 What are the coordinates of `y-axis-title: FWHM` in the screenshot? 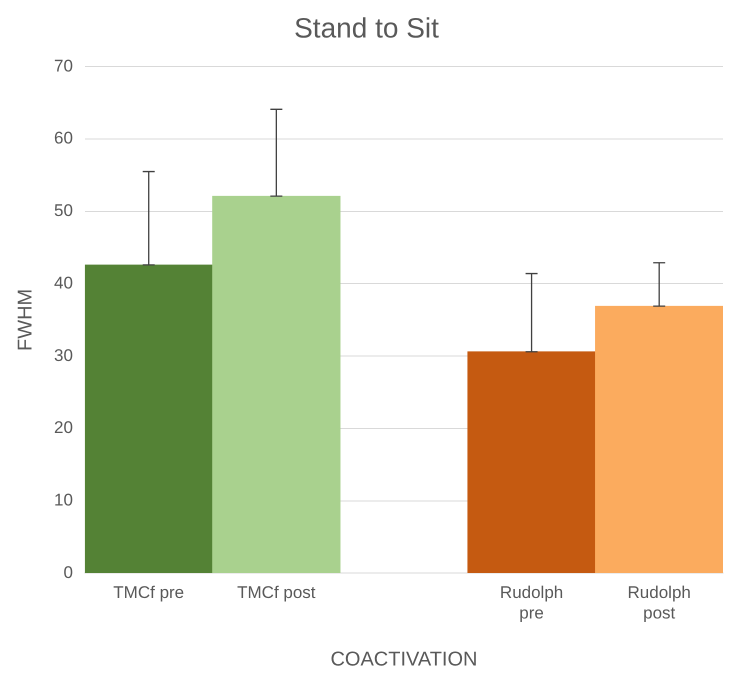 It's located at (25, 319).